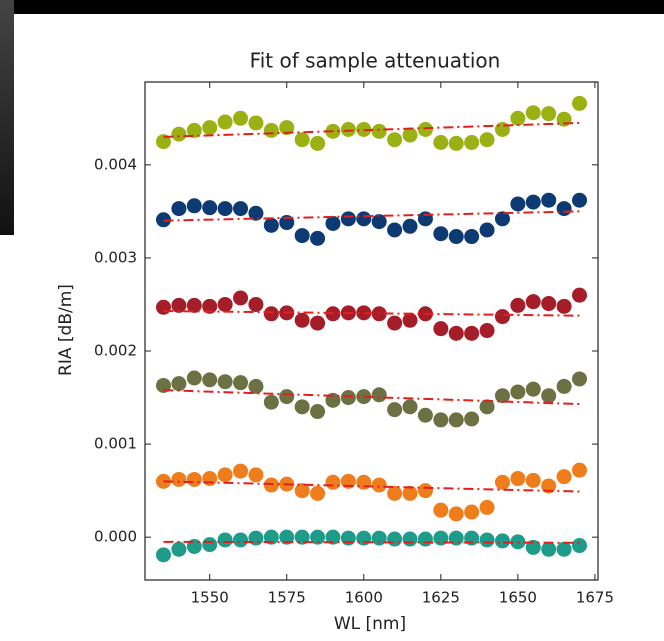  What do you see at coordinates (595, 598) in the screenshot?
I see `x-tick-label: 1675` at bounding box center [595, 598].